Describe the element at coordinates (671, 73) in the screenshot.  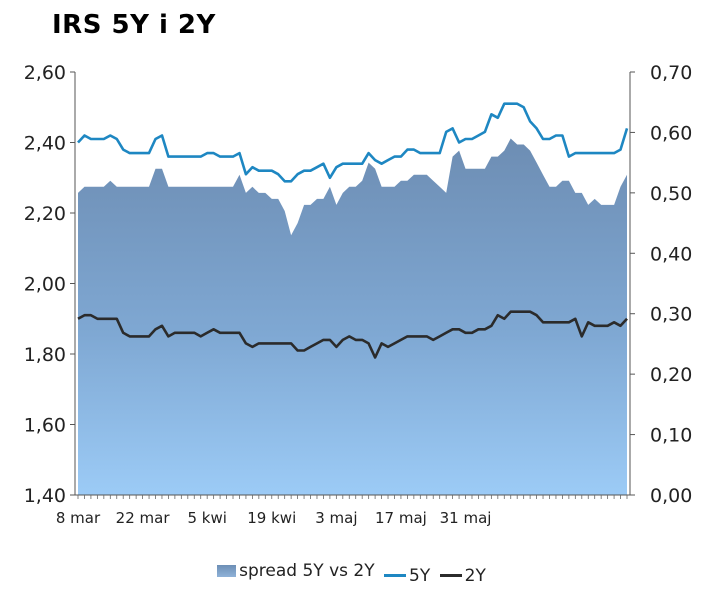
I see `y-right-tick-label: 0,70` at that location.